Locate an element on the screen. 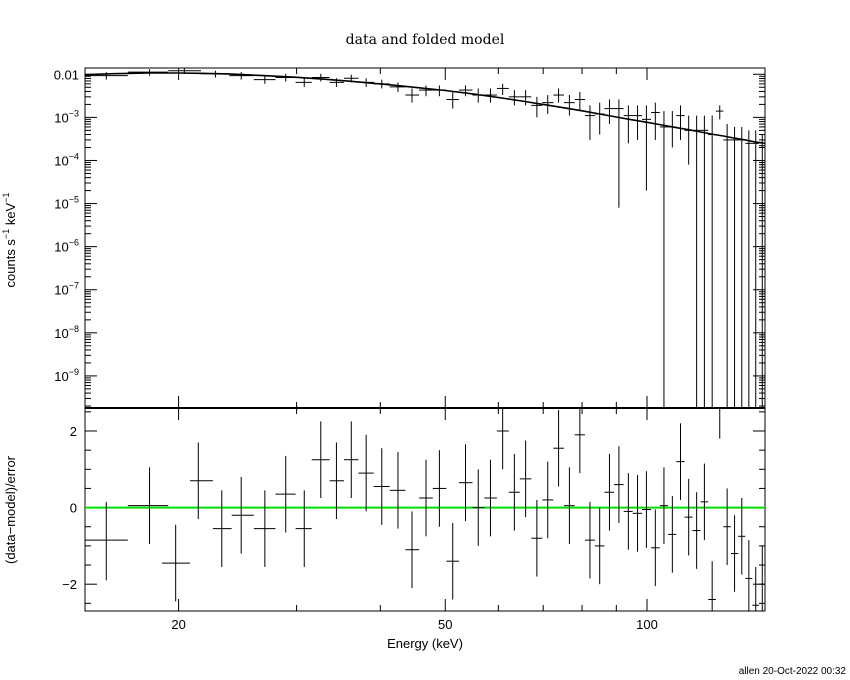 This screenshot has width=850, height=680. x-tick-label: 20 is located at coordinates (178, 624).